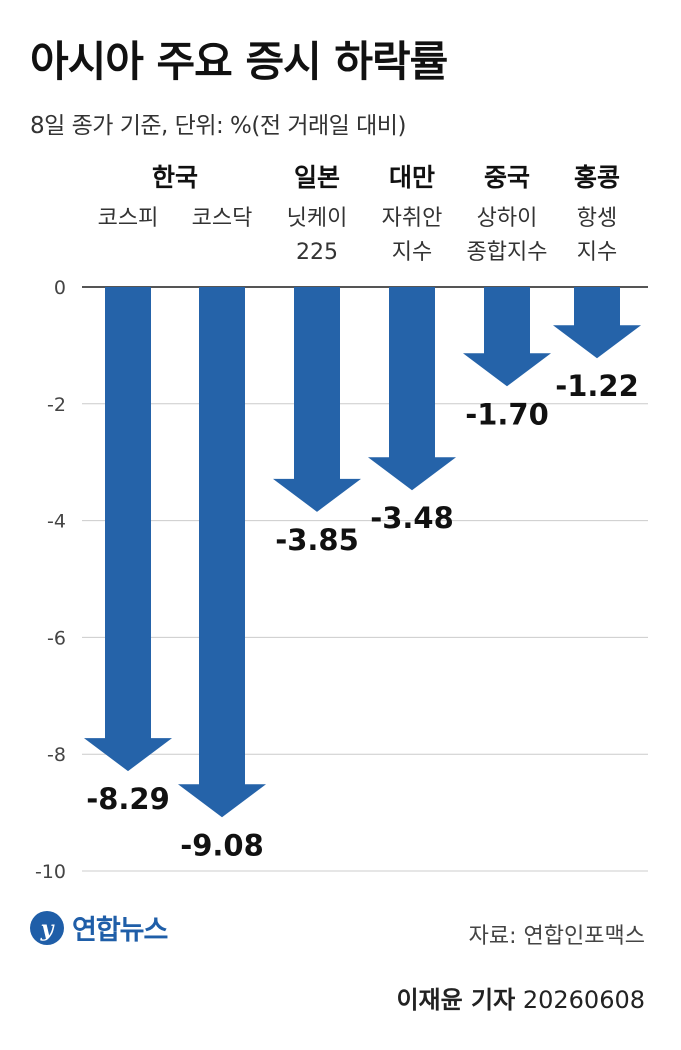 The height and width of the screenshot is (1050, 681). What do you see at coordinates (120, 930) in the screenshot?
I see `logo-text: 연합뉴스` at bounding box center [120, 930].